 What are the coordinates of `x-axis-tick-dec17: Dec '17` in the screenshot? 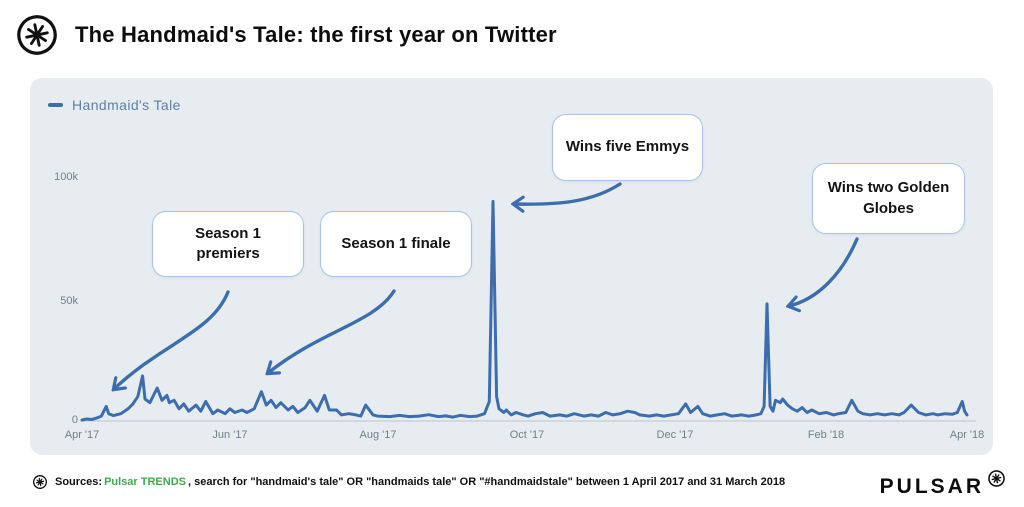 It's located at (675, 435).